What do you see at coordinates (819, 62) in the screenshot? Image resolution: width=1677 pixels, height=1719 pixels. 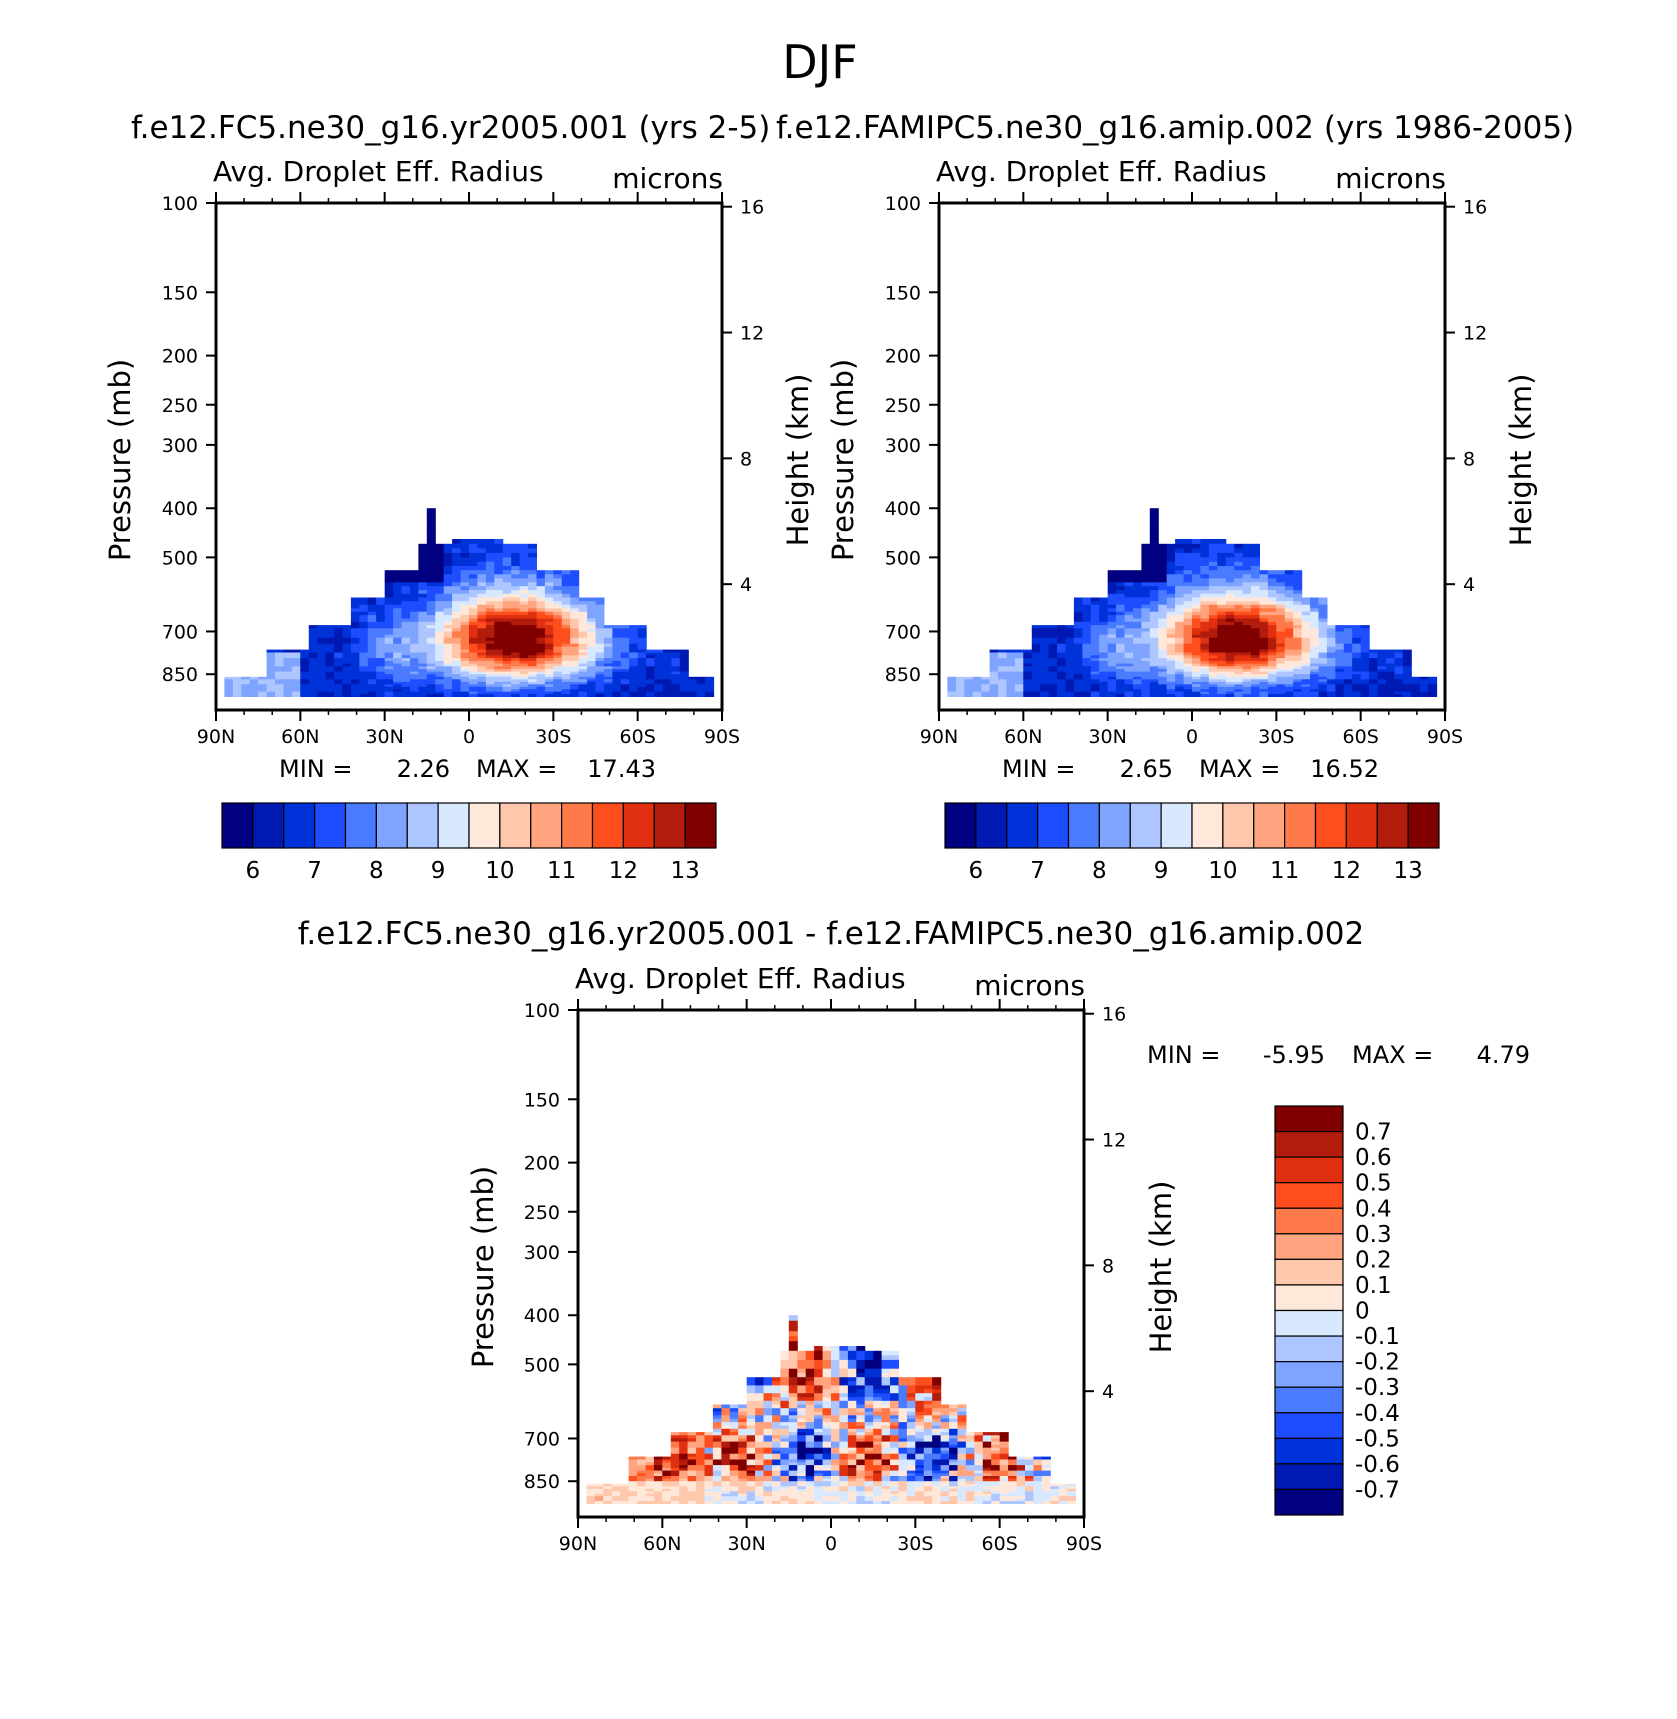 I see `figure-title: DJF` at bounding box center [819, 62].